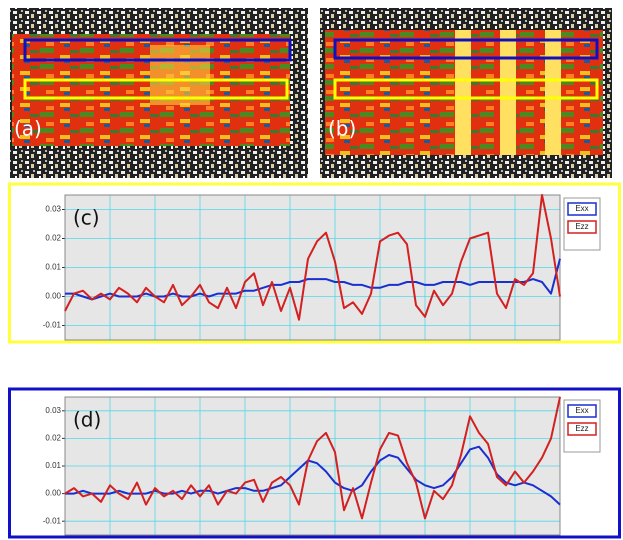 The width and height of the screenshot is (623, 540). Describe the element at coordinates (342, 129) in the screenshot. I see `panel-label: (b)` at that location.